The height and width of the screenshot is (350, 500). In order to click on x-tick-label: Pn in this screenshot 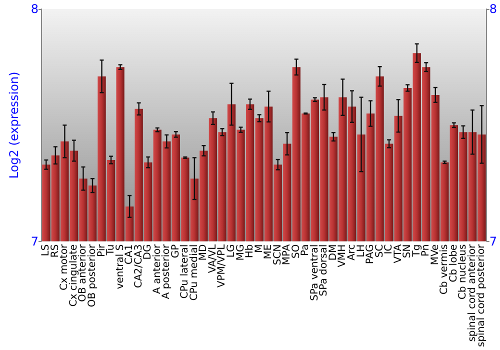, I will do `click(426, 250)`.